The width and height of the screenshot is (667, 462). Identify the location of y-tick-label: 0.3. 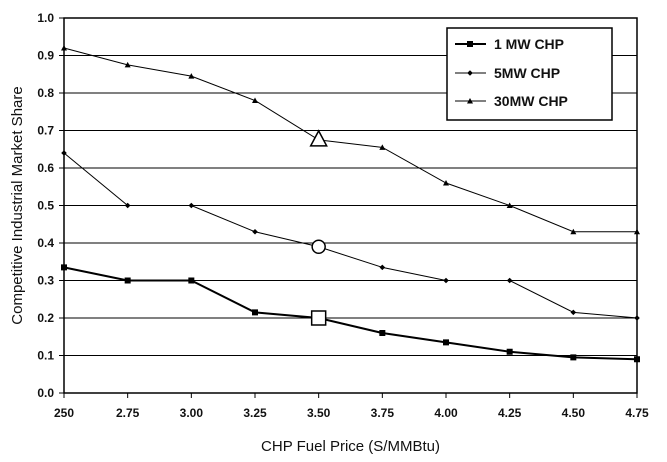
(45, 281).